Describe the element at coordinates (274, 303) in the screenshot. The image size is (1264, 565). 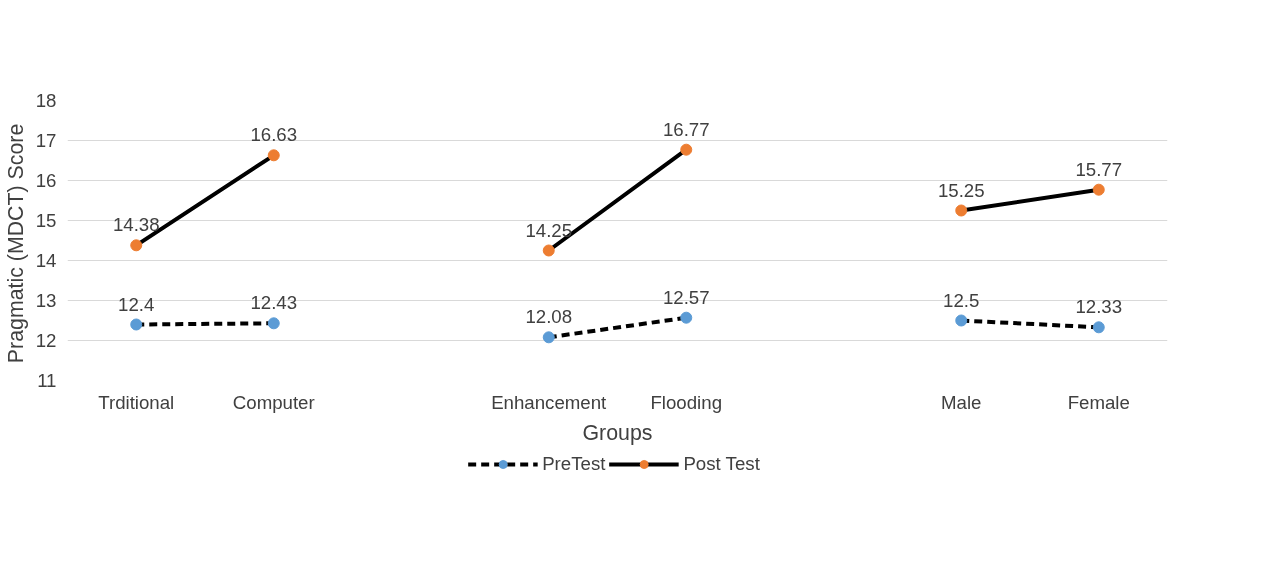
I see `data-label: 12.43` at that location.